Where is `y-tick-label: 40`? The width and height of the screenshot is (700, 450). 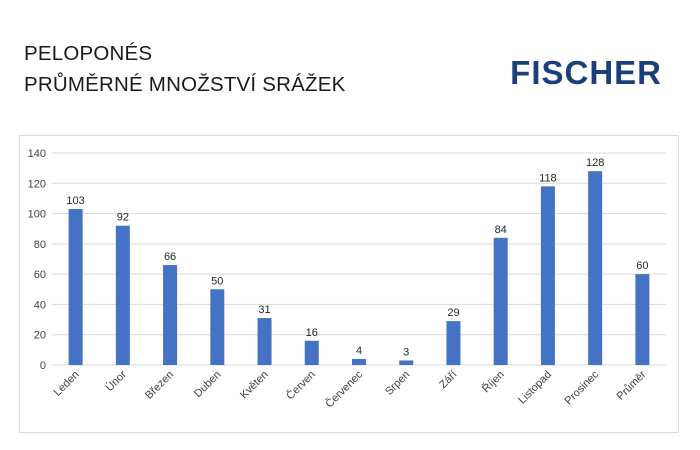
y-tick-label: 40 is located at coordinates (40, 305).